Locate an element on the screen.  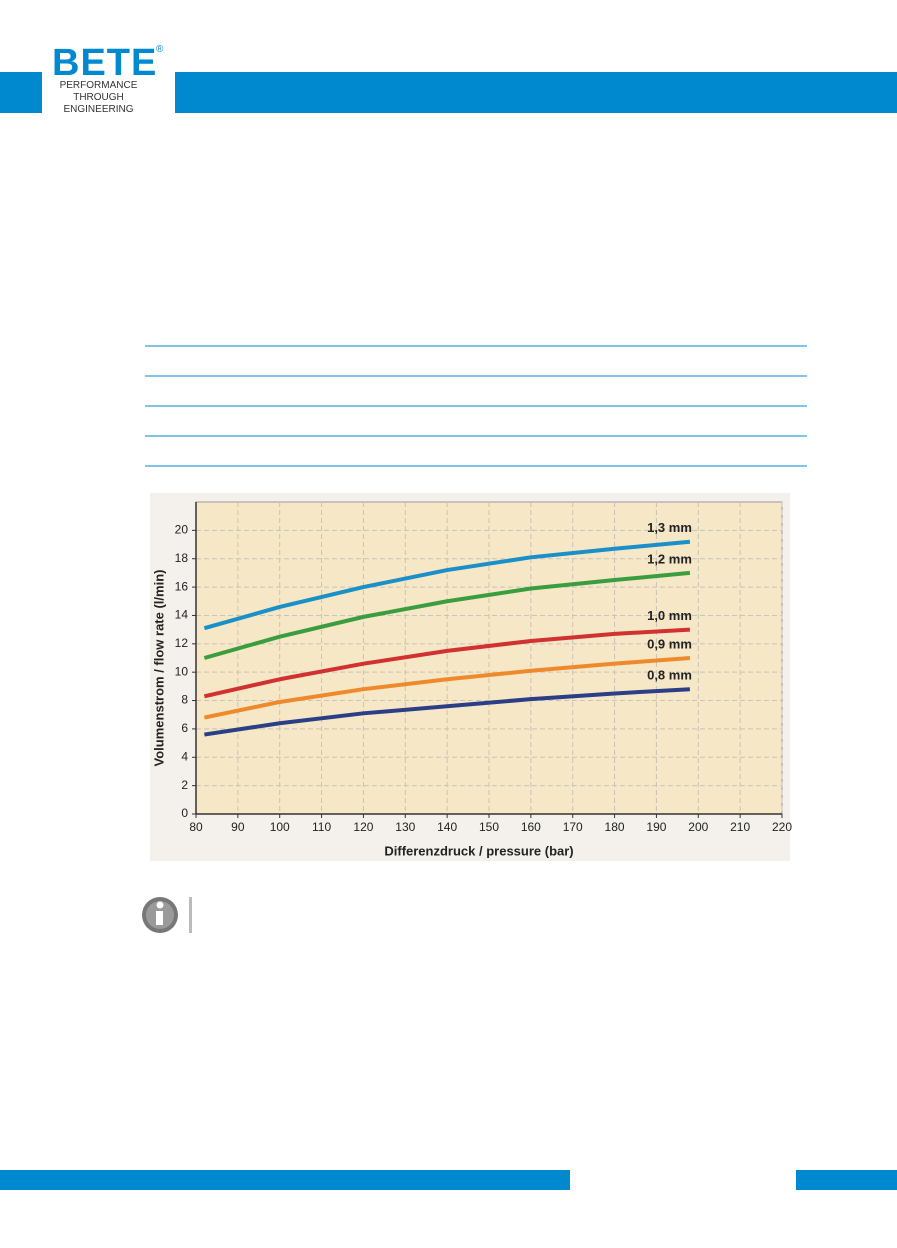
y-axis-label: Volumenstrom / flow rate (l/min) is located at coordinates (158, 668).